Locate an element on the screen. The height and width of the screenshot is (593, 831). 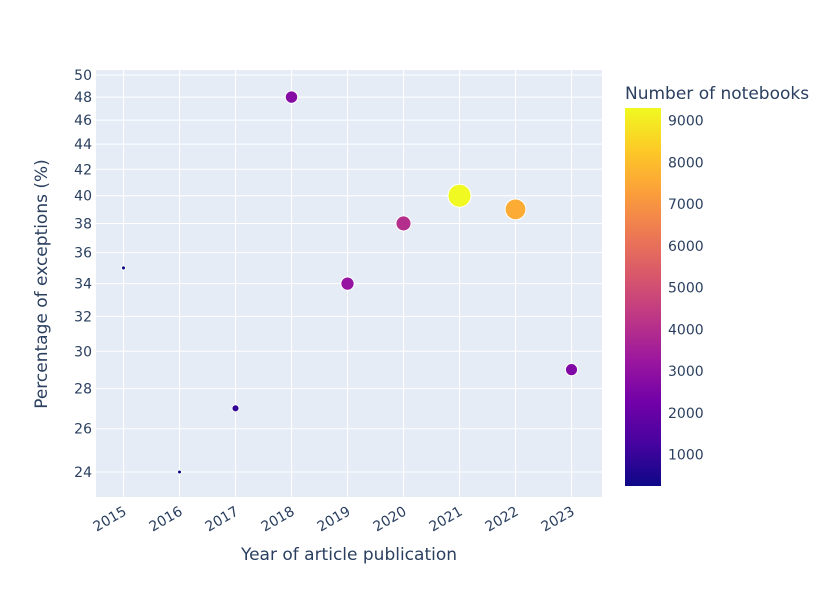
x-tick-label: 2015 is located at coordinates (110, 520).